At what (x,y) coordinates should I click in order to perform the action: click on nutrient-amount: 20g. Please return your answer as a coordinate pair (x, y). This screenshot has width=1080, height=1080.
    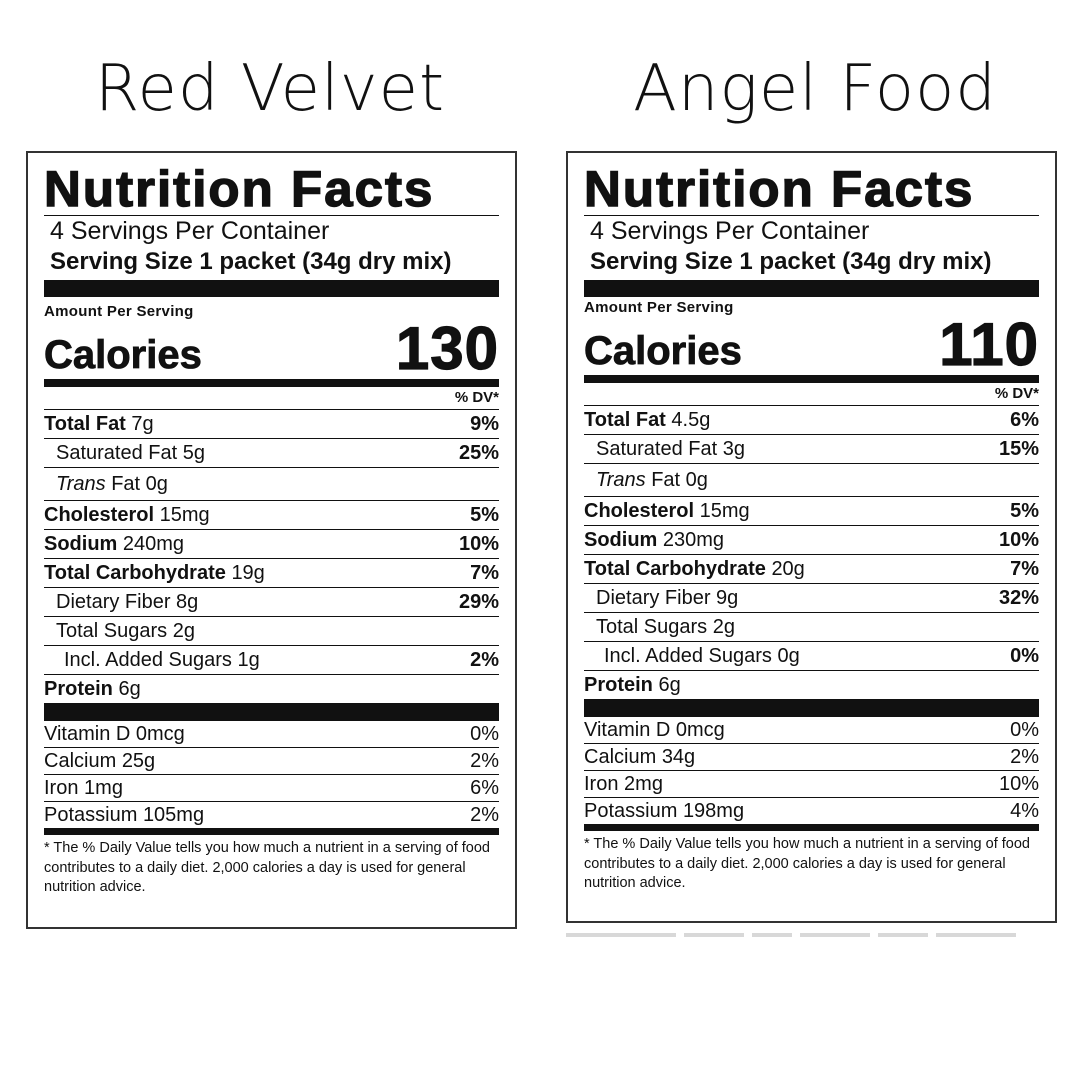
    Looking at the image, I should click on (788, 568).